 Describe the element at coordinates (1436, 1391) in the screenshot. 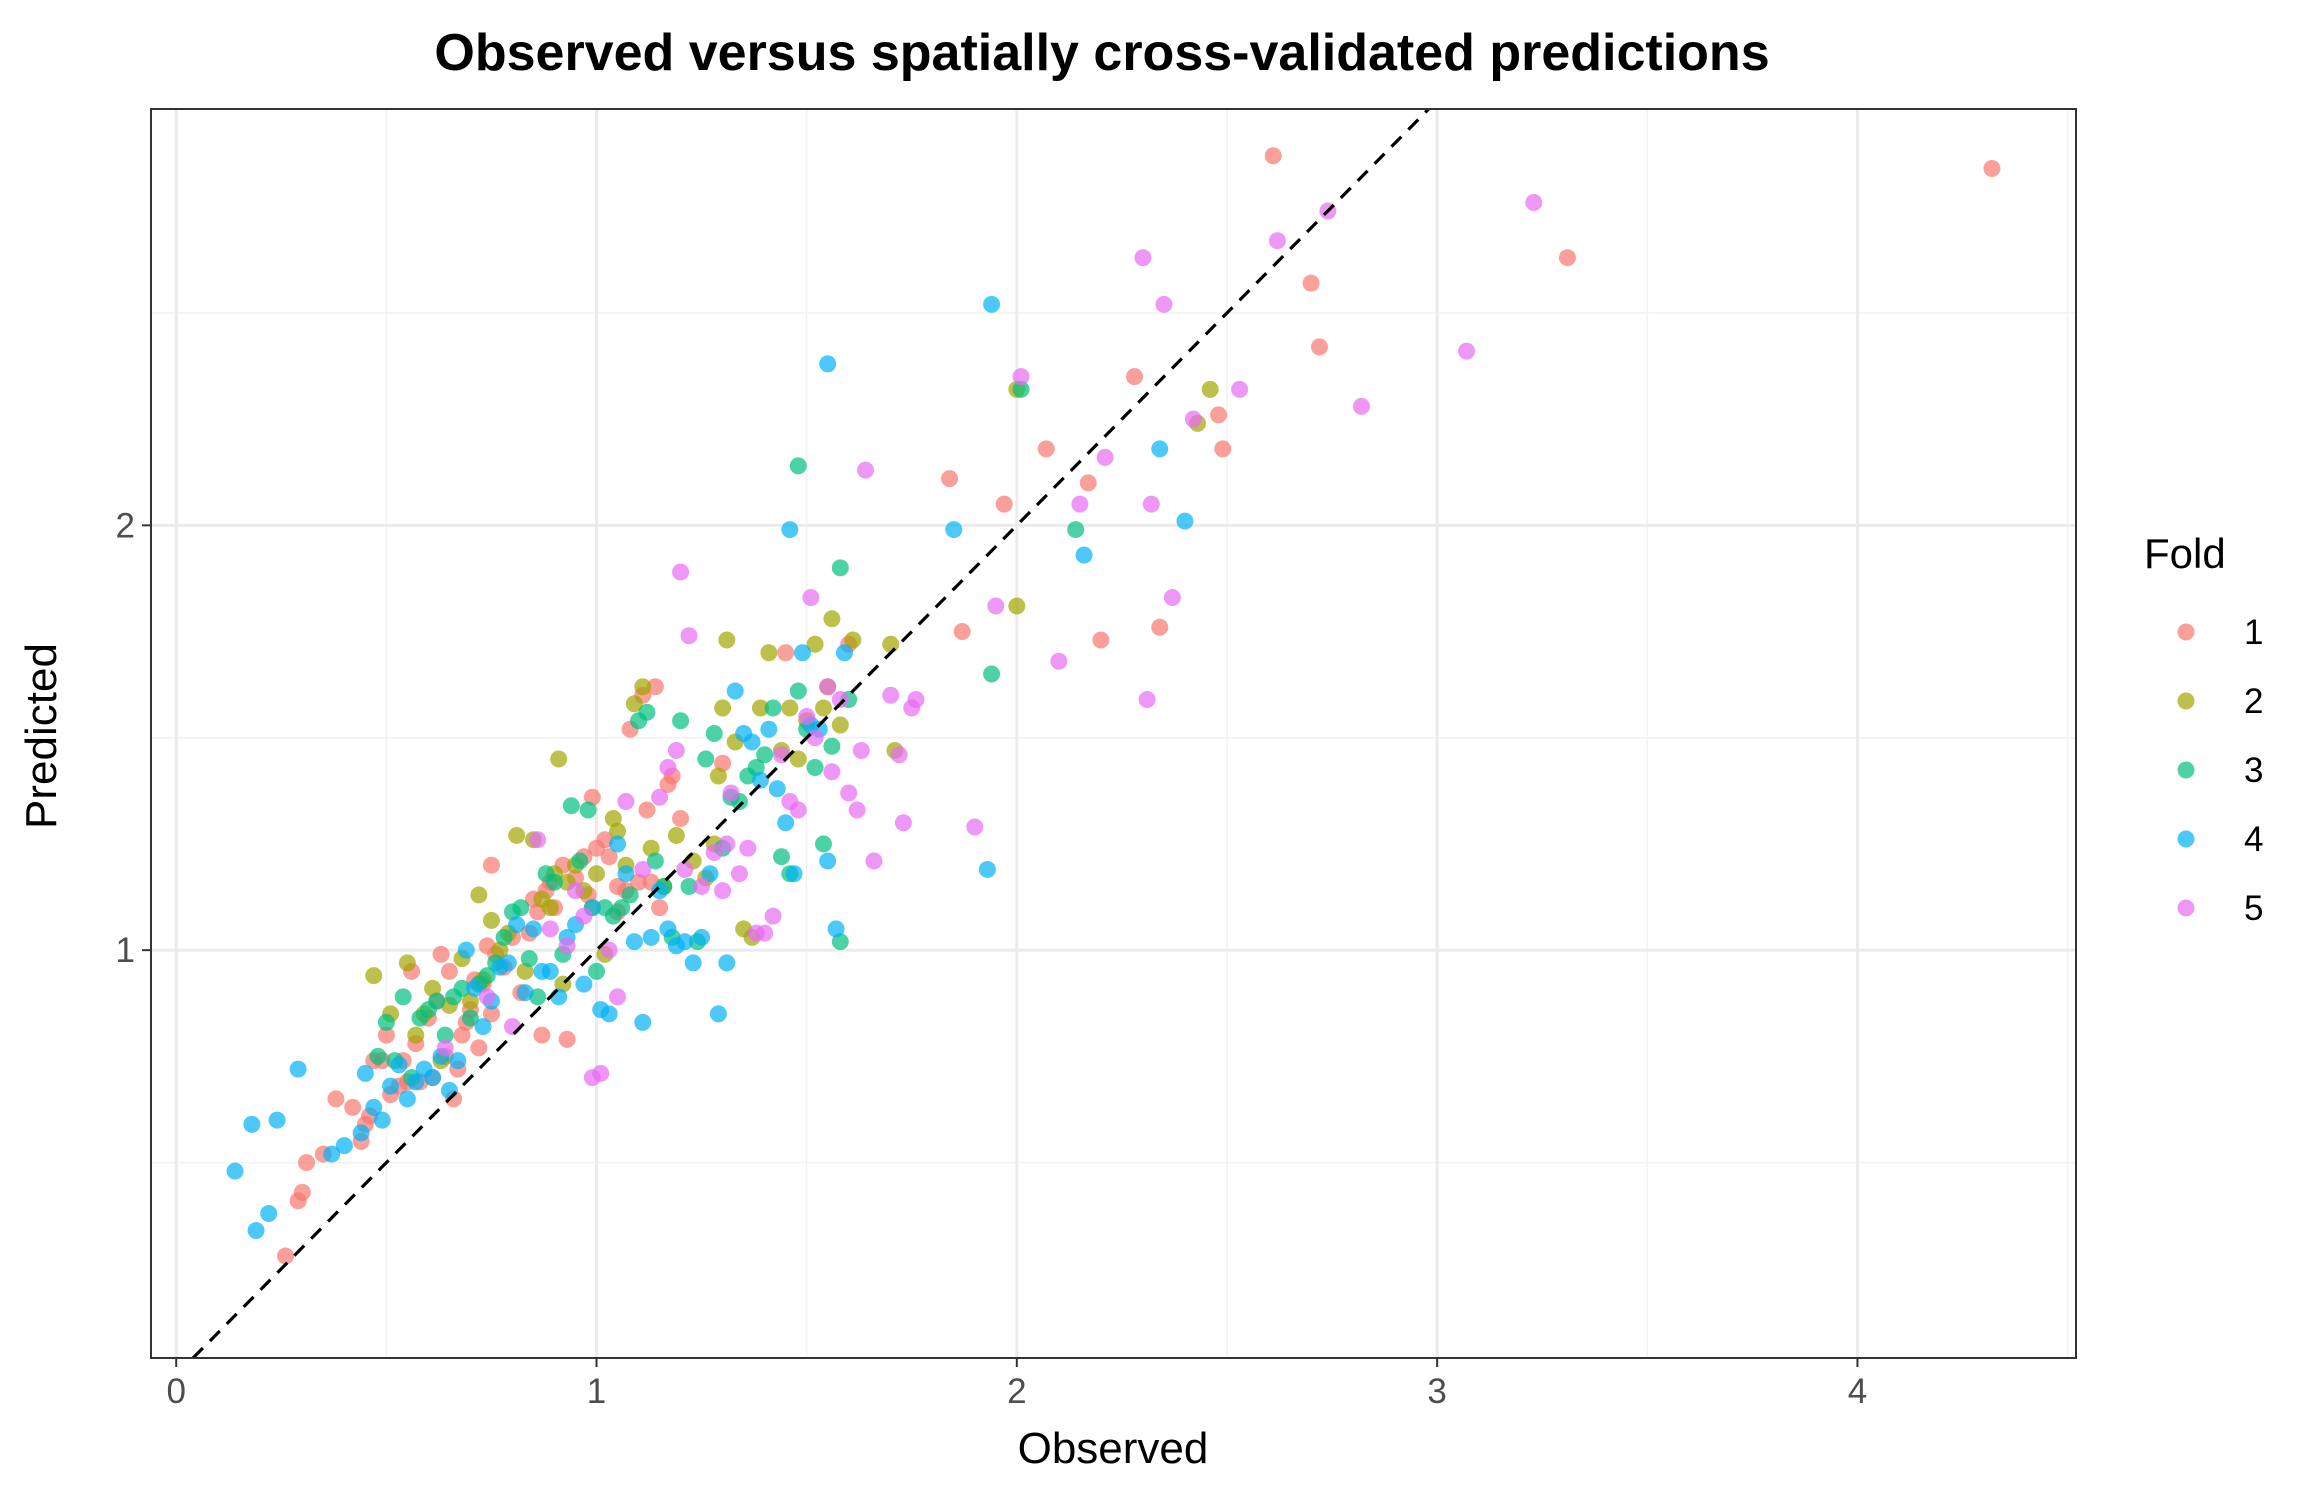

I see `x-tick-label: 3` at that location.